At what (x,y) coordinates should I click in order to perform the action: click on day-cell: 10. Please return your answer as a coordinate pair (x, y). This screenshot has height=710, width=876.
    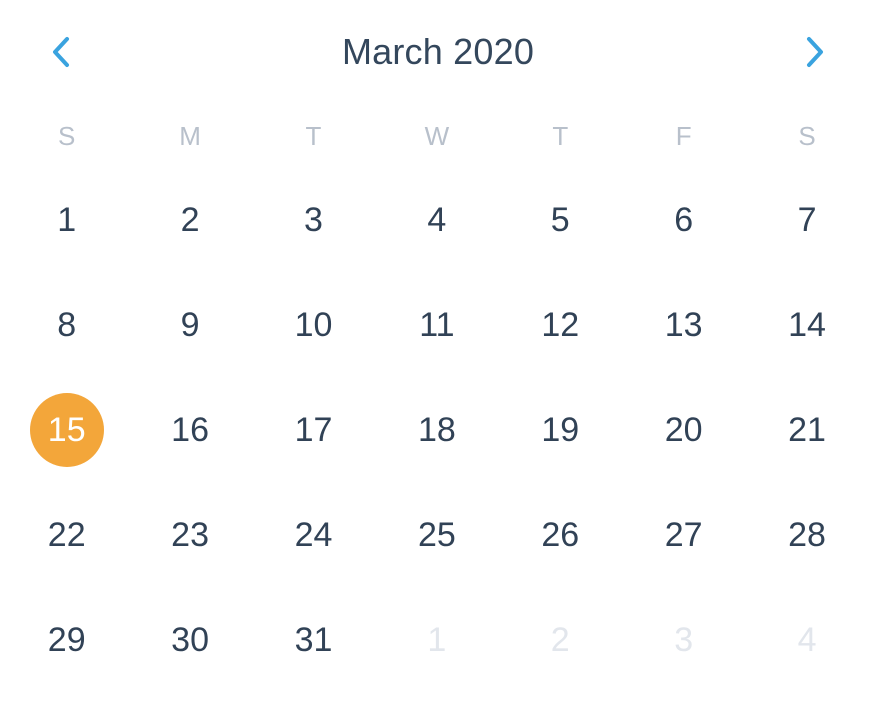
    Looking at the image, I should click on (313, 325).